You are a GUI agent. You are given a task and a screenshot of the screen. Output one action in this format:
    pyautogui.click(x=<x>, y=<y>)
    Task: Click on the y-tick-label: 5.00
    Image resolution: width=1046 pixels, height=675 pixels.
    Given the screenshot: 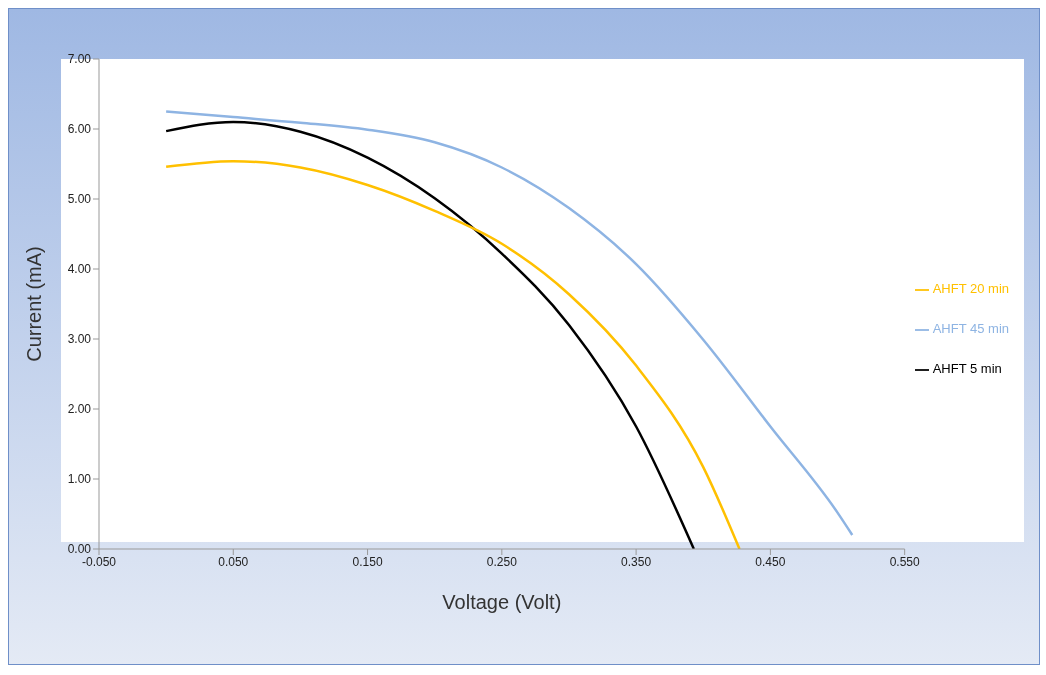 What is the action you would take?
    pyautogui.click(x=79, y=199)
    